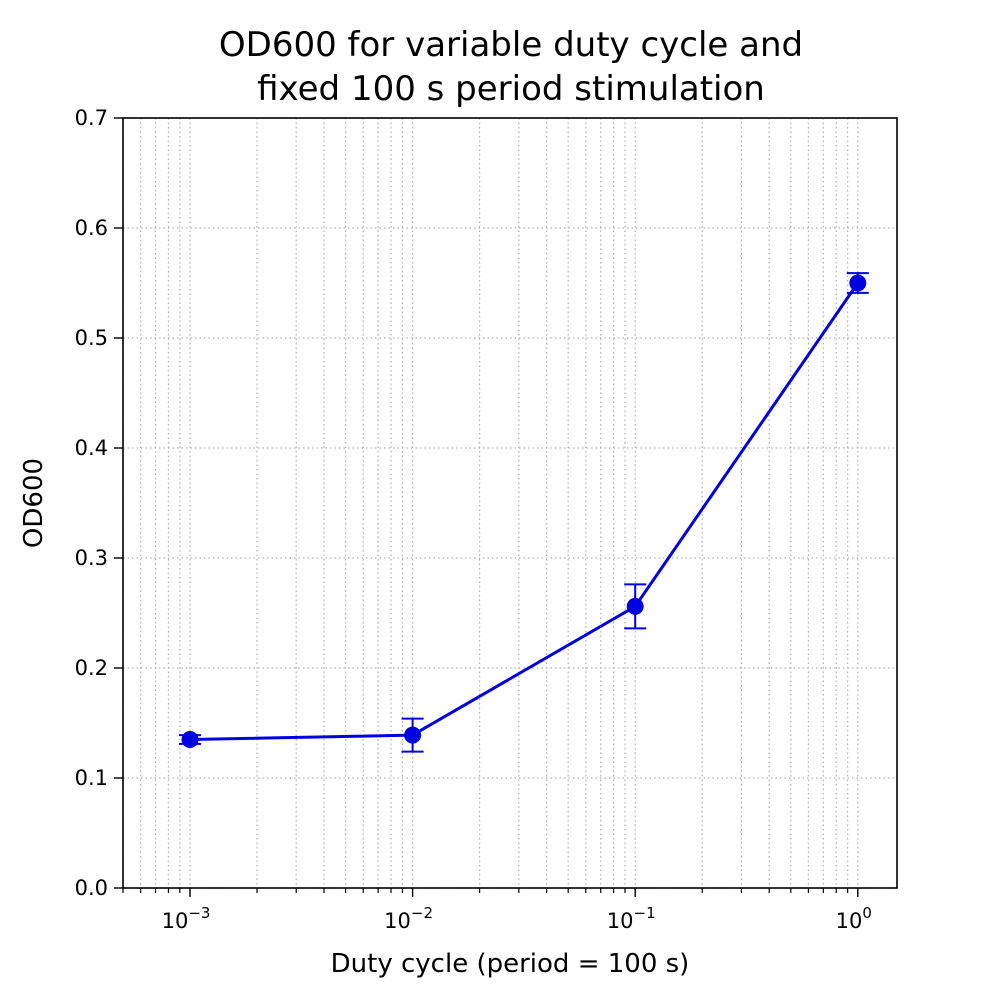  What do you see at coordinates (91, 668) in the screenshot?
I see `y-tick-label: 0.2` at bounding box center [91, 668].